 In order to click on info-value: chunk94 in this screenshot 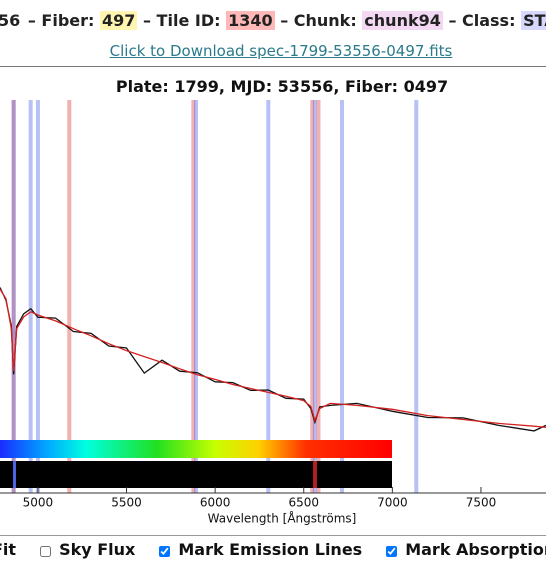, I will do `click(402, 20)`.